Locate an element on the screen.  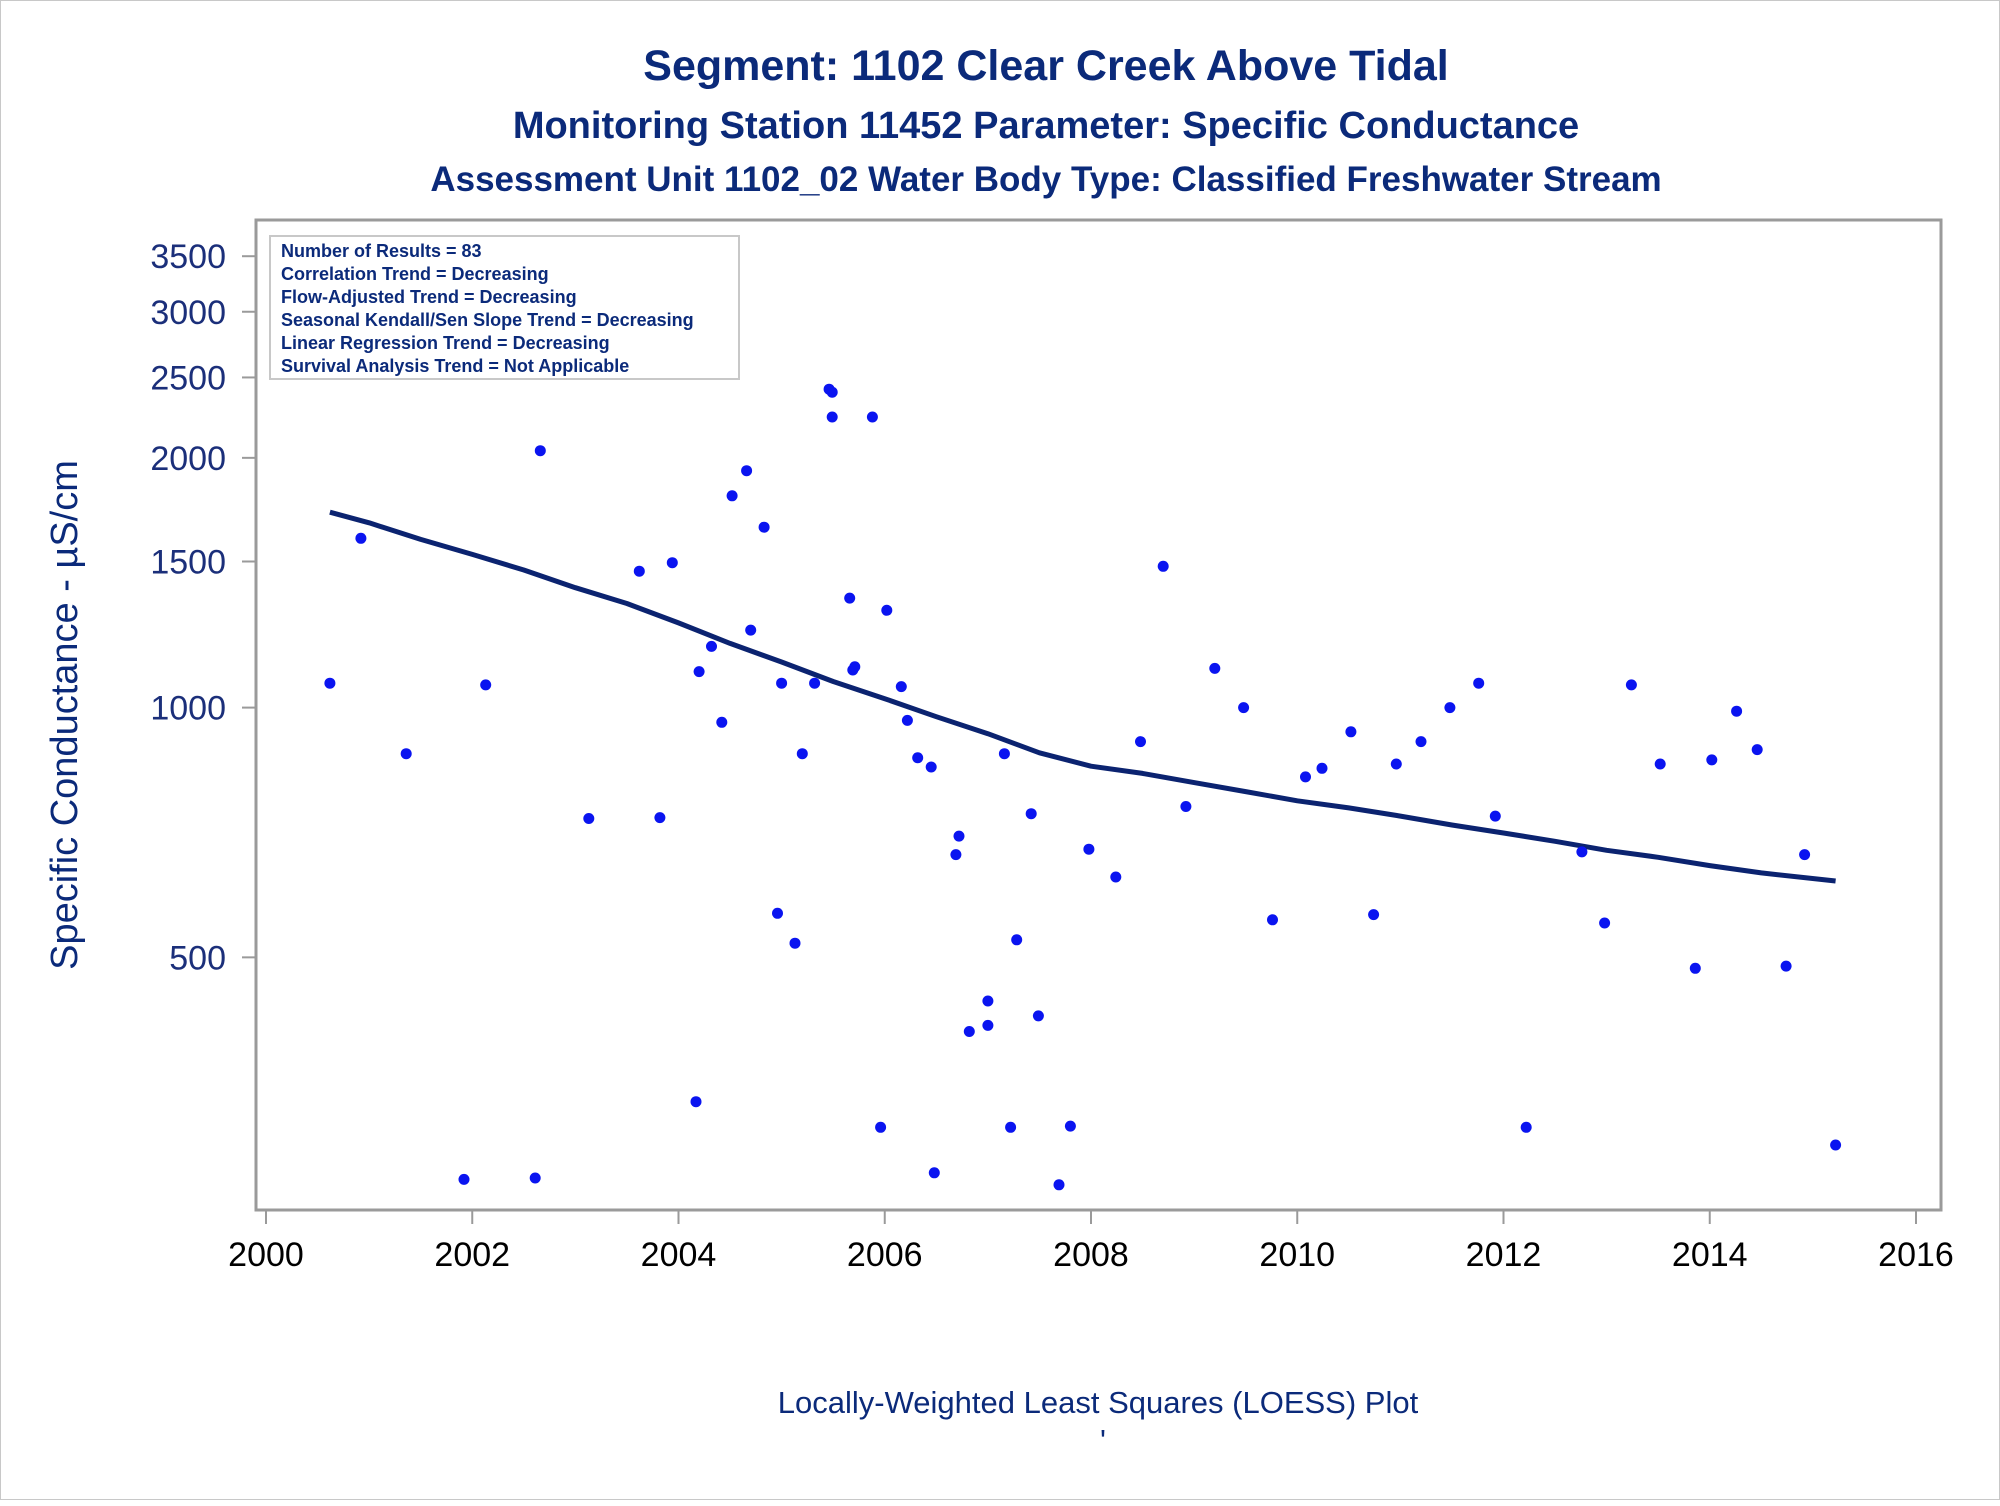
x-tick-label: 2000 is located at coordinates (266, 1255).